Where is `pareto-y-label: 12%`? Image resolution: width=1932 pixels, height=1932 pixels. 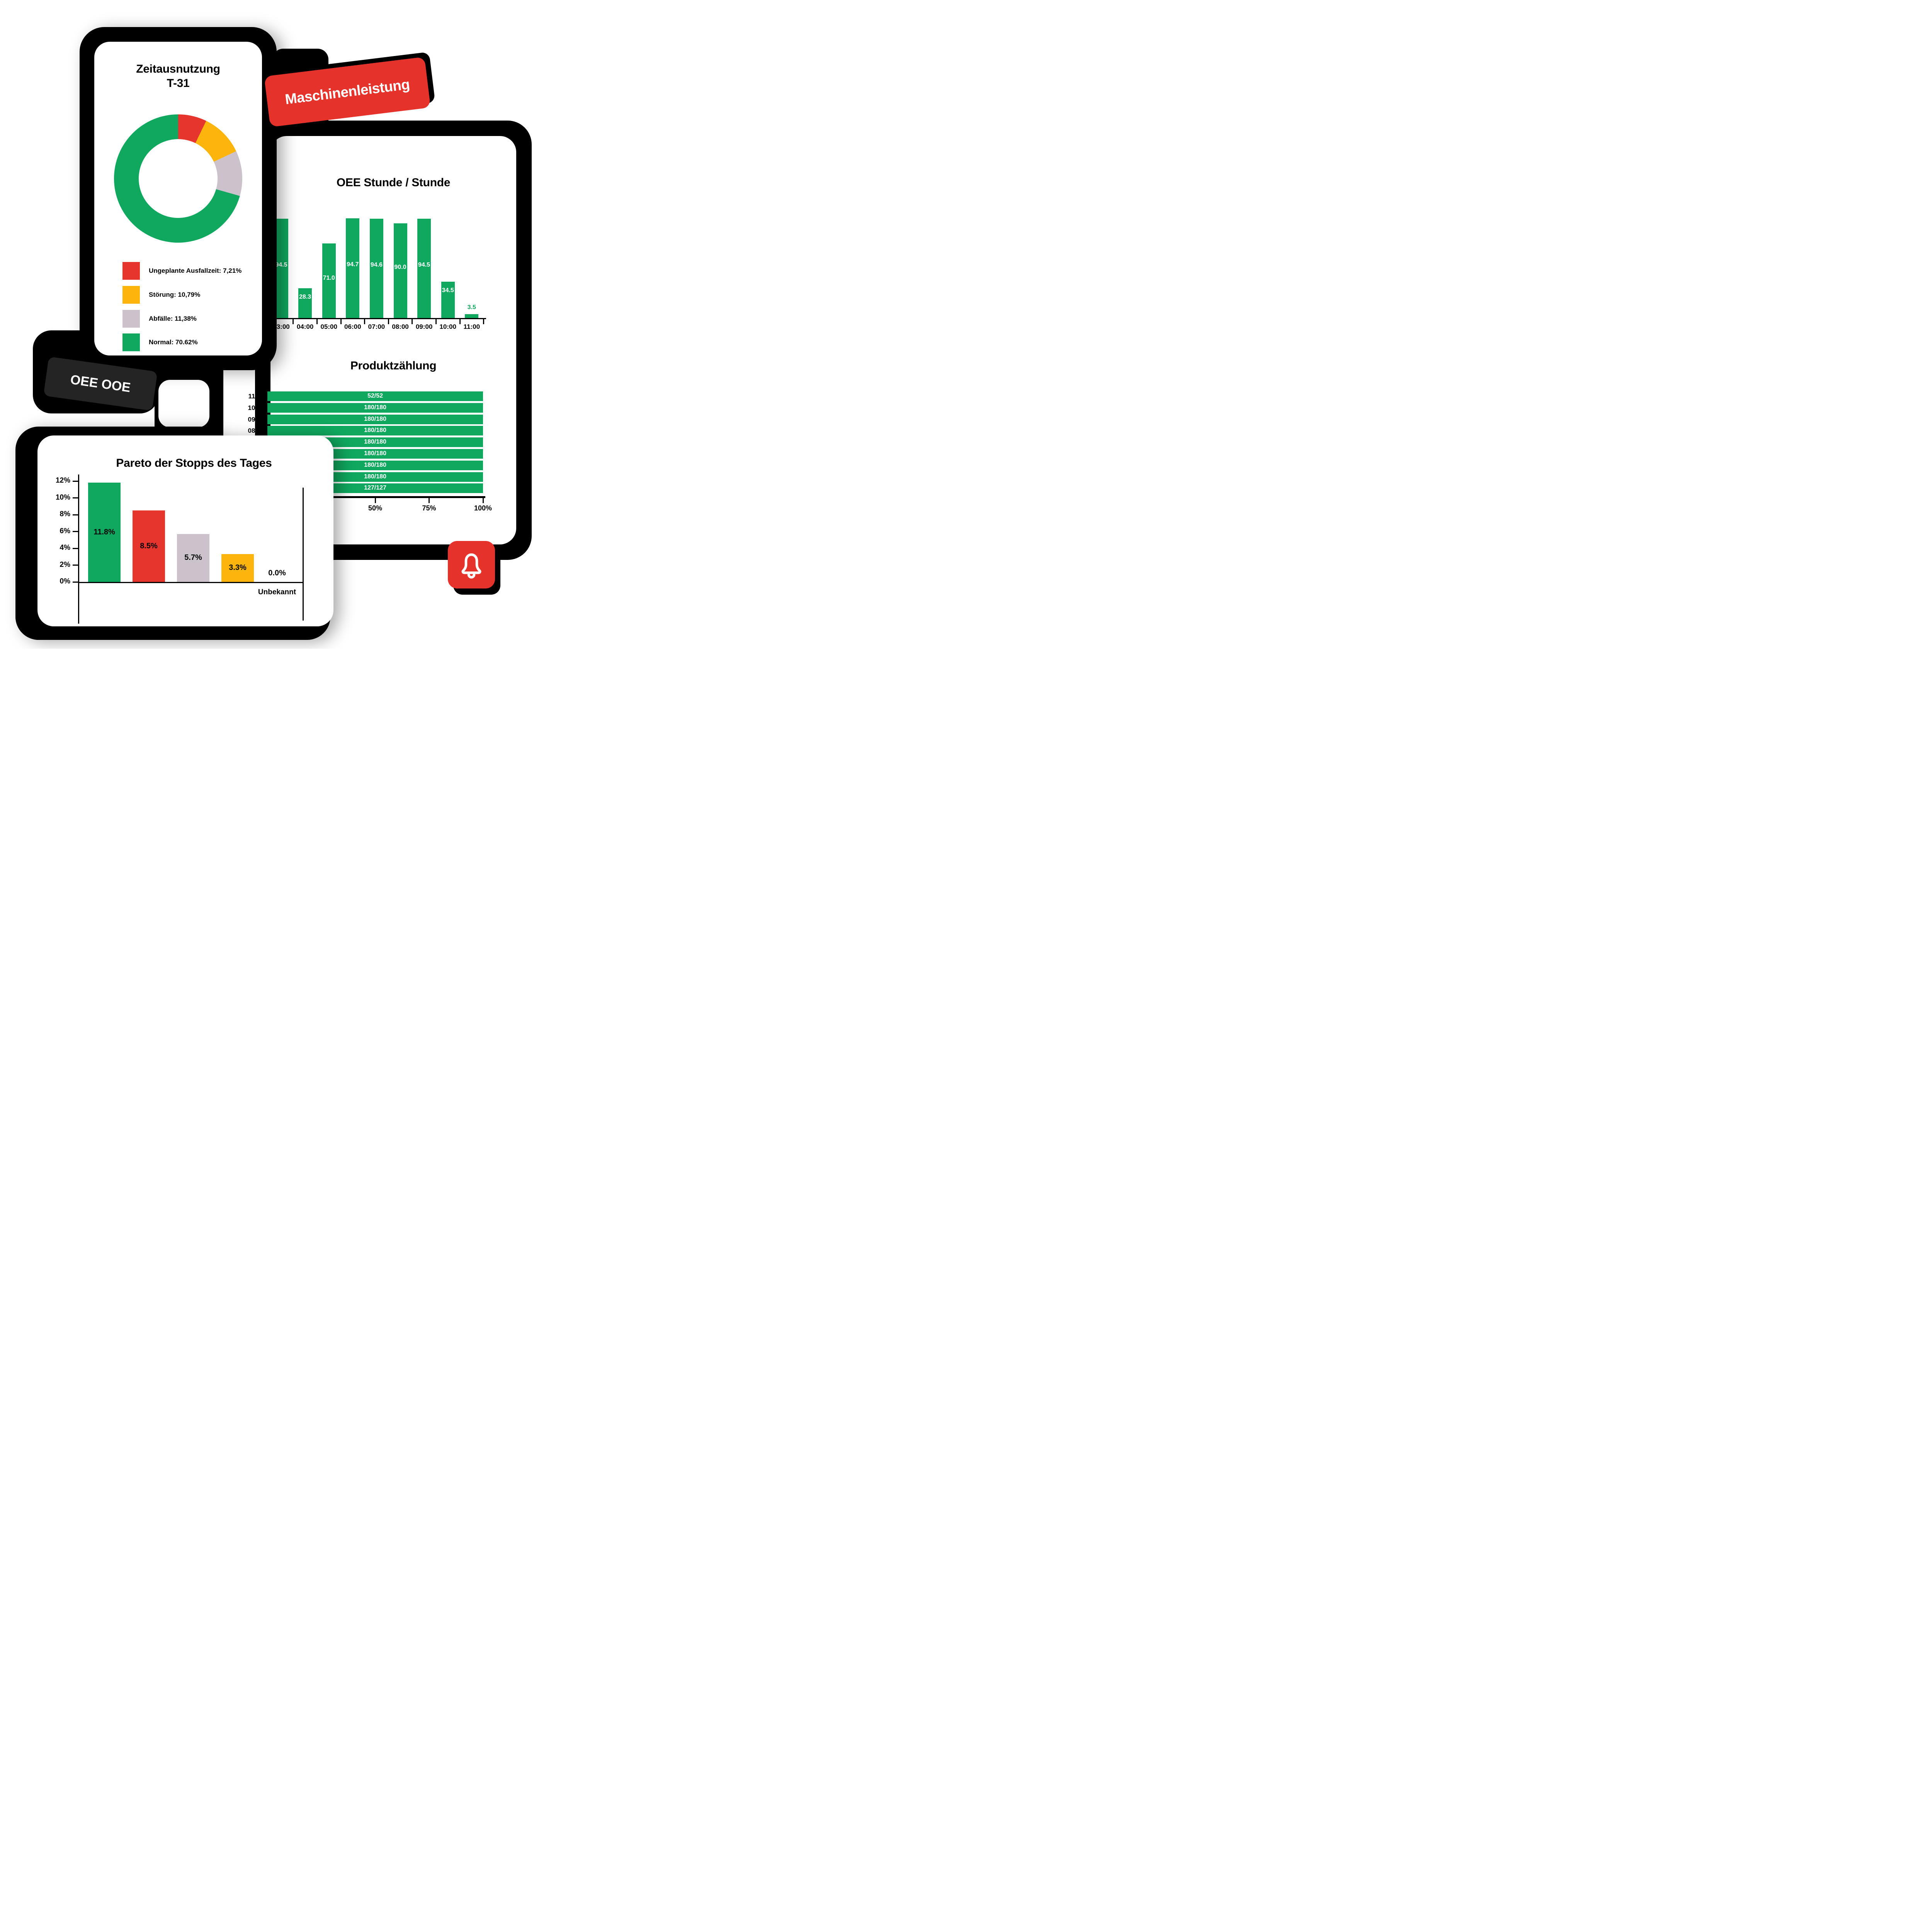
pareto-y-label: 12% is located at coordinates (62, 481).